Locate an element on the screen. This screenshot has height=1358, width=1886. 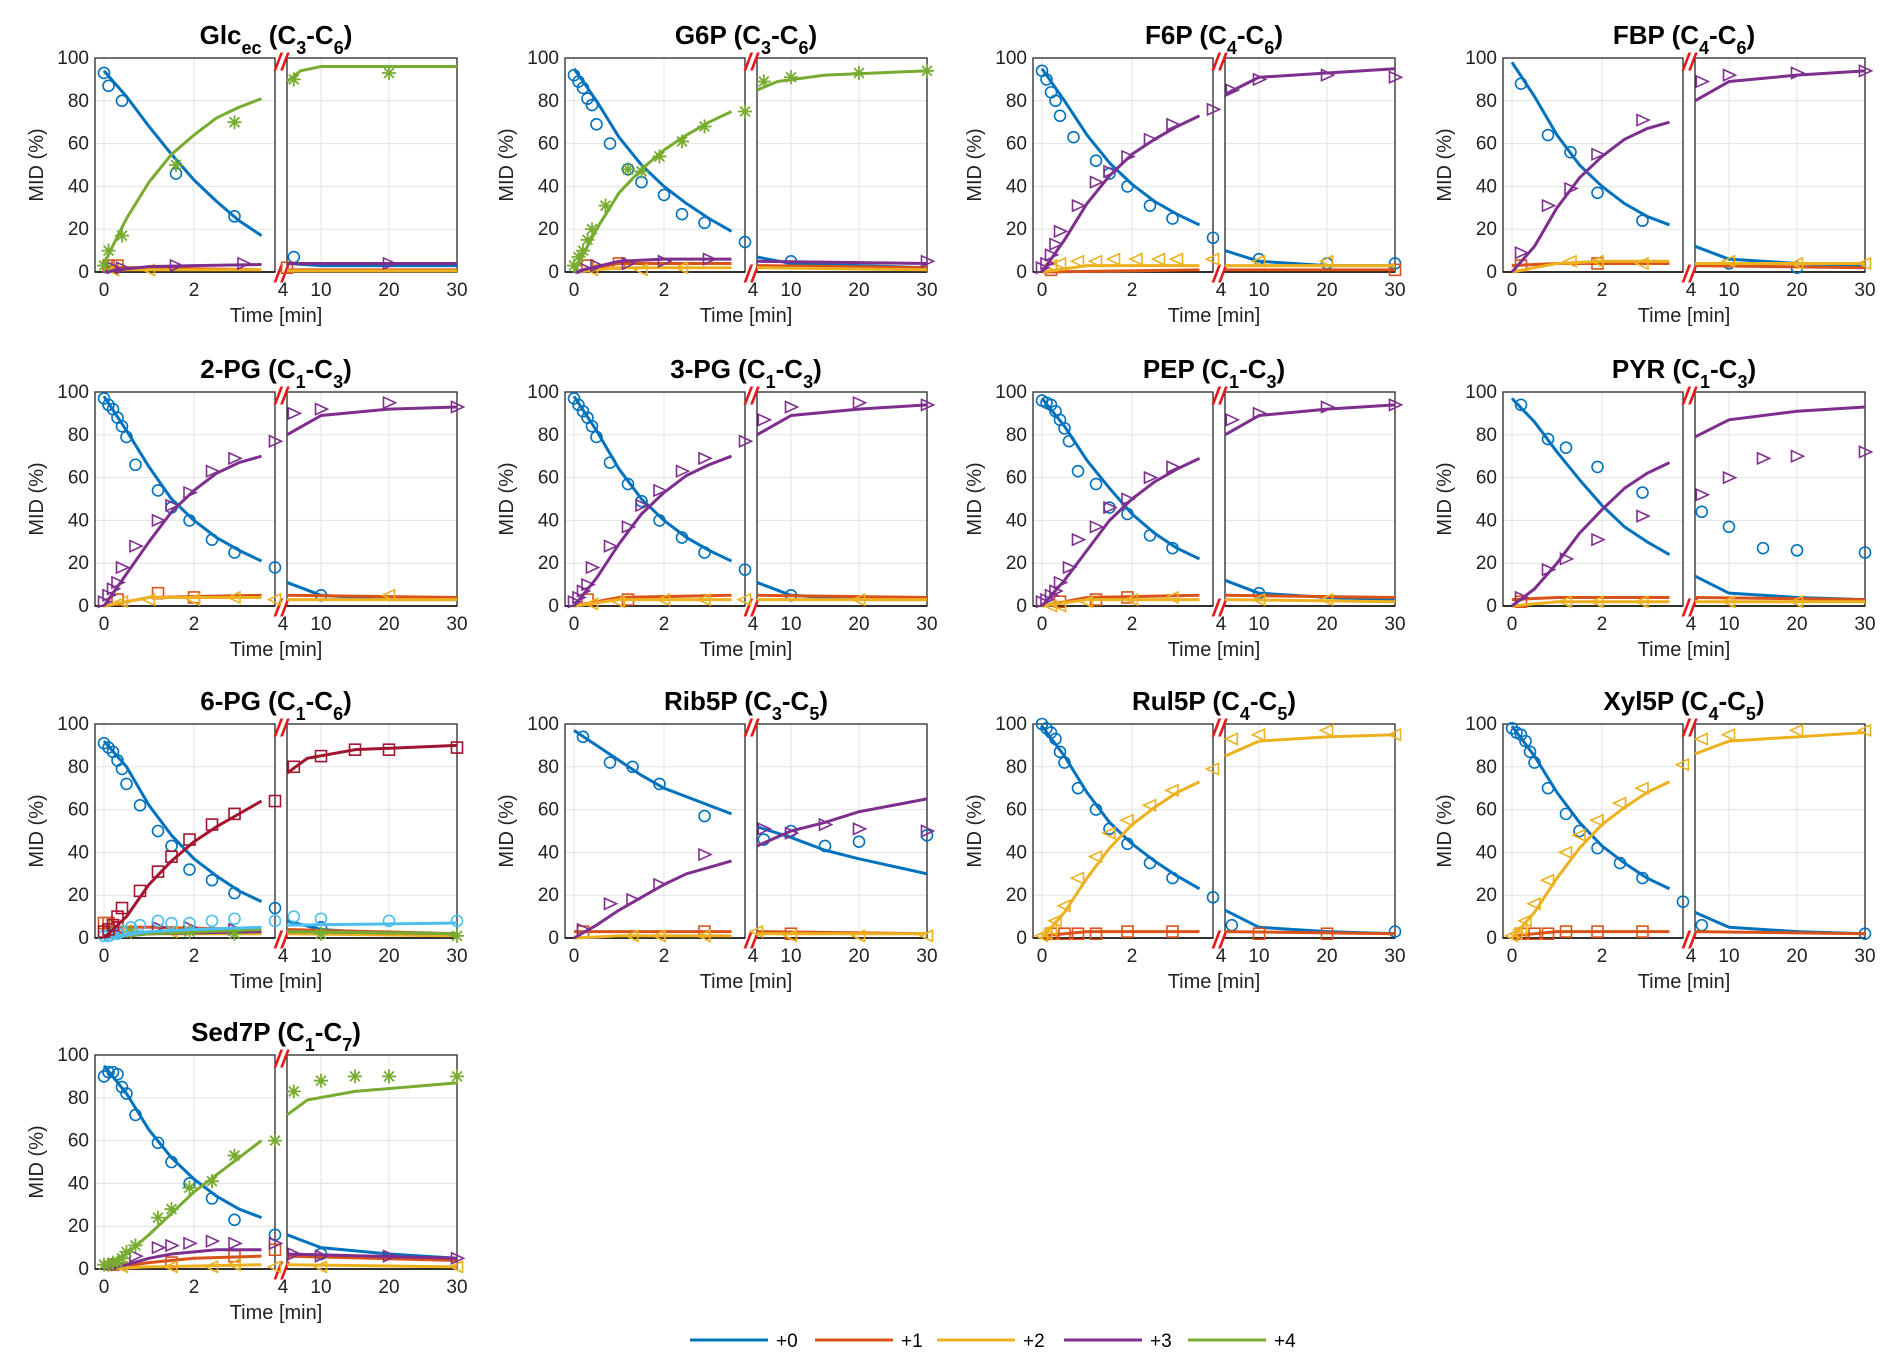
title-end: ) is located at coordinates (347, 369).